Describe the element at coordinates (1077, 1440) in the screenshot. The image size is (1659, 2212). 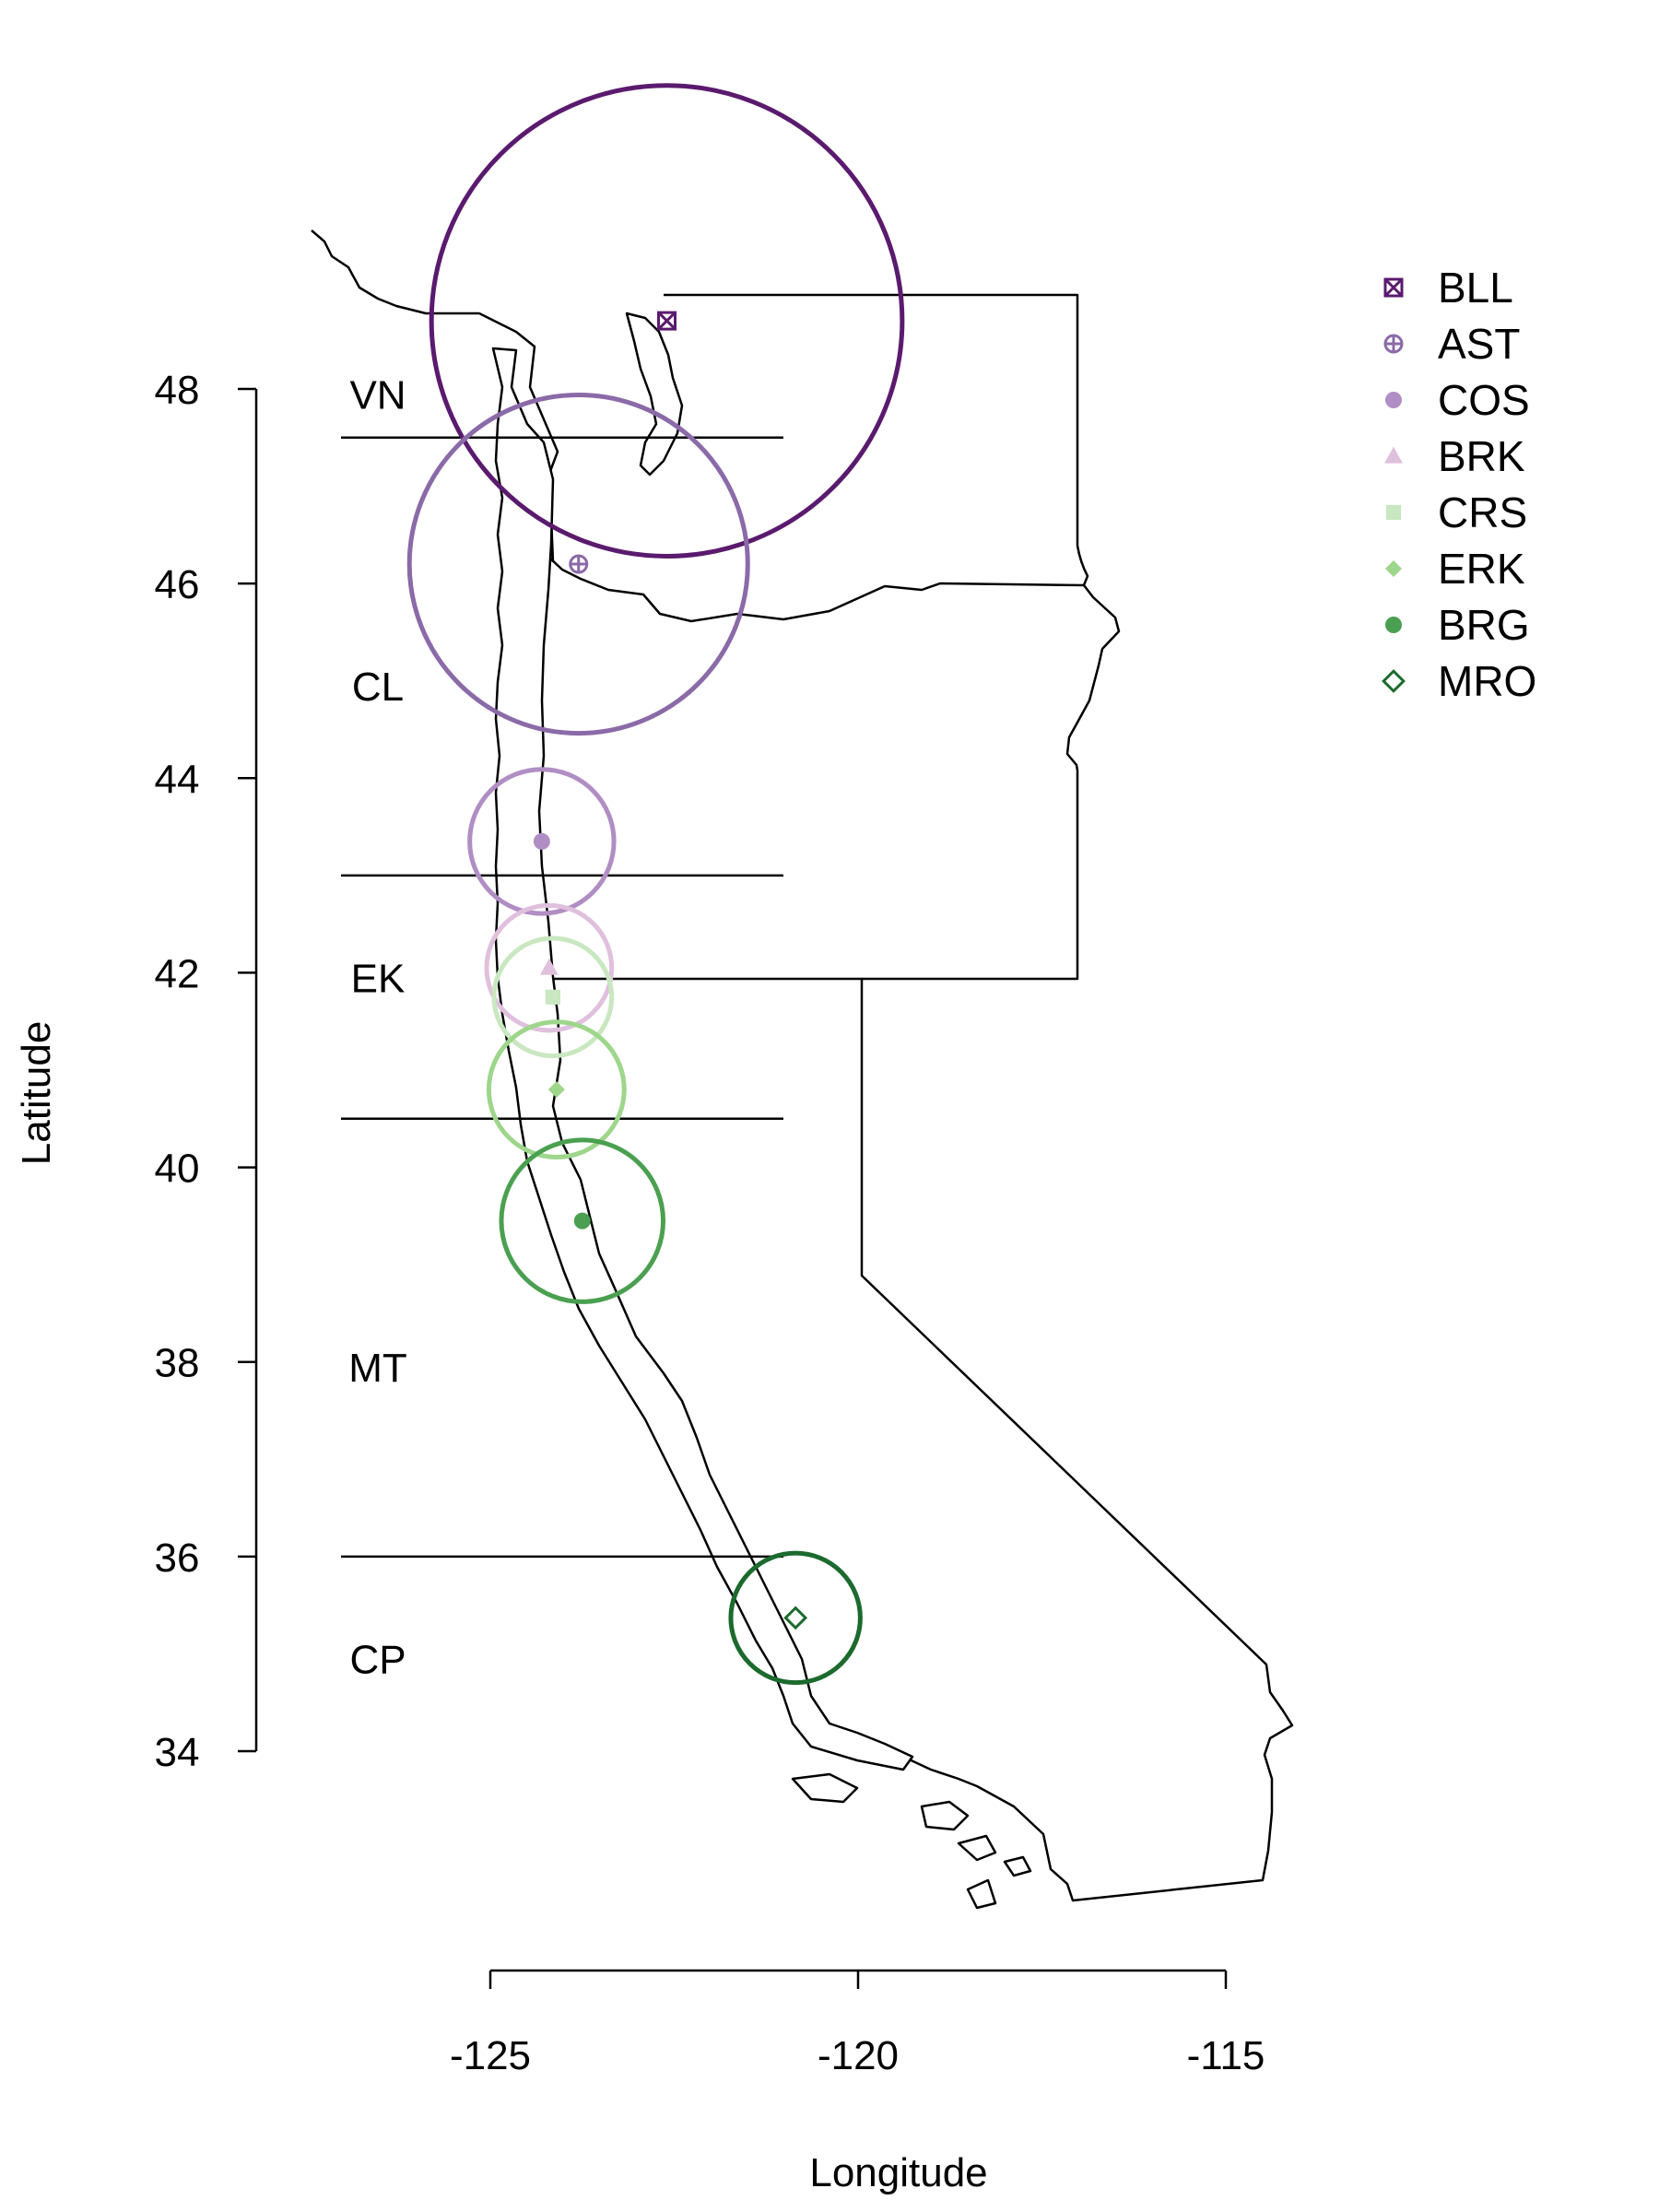
I see `california-border` at that location.